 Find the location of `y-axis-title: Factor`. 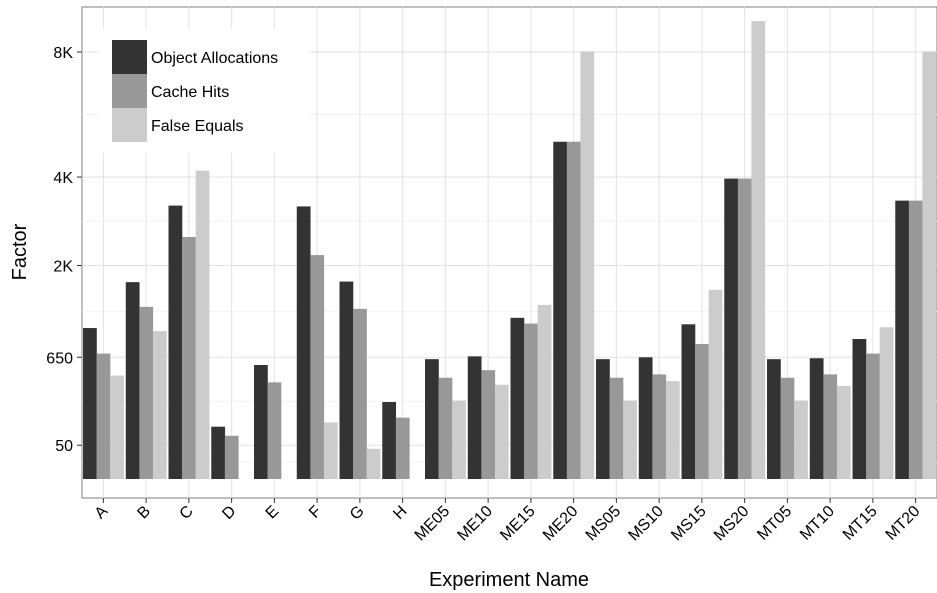

y-axis-title: Factor is located at coordinates (20, 251).